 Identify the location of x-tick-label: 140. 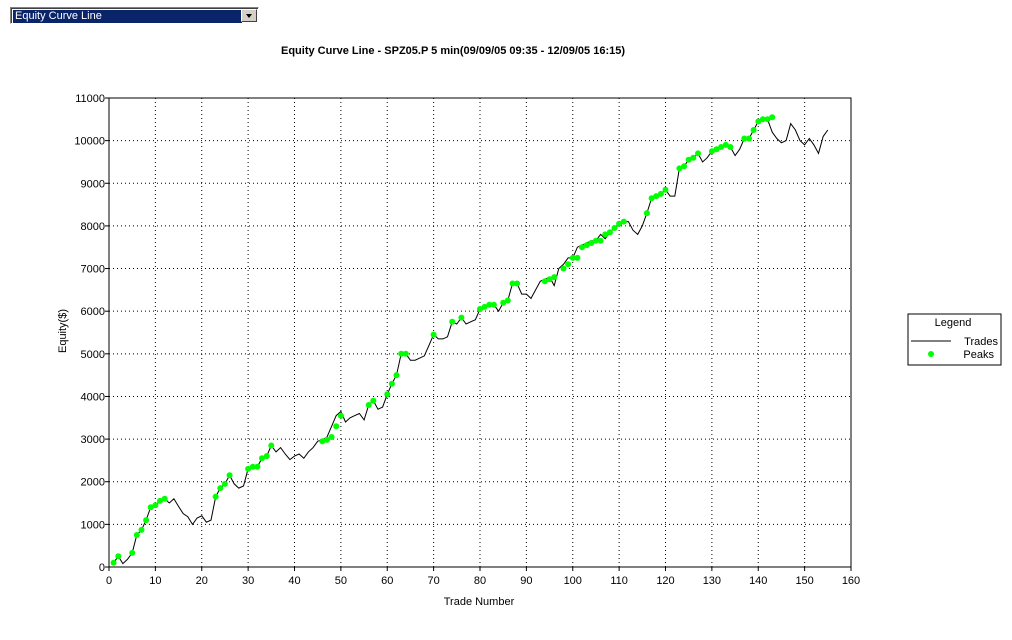
(758, 581).